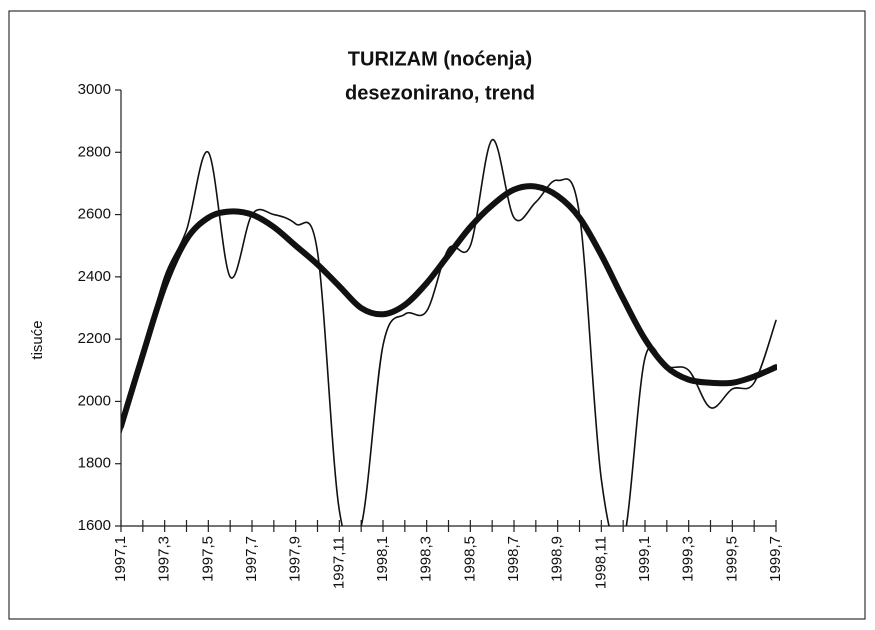  I want to click on x-tick-label: 1998,5, so click(469, 559).